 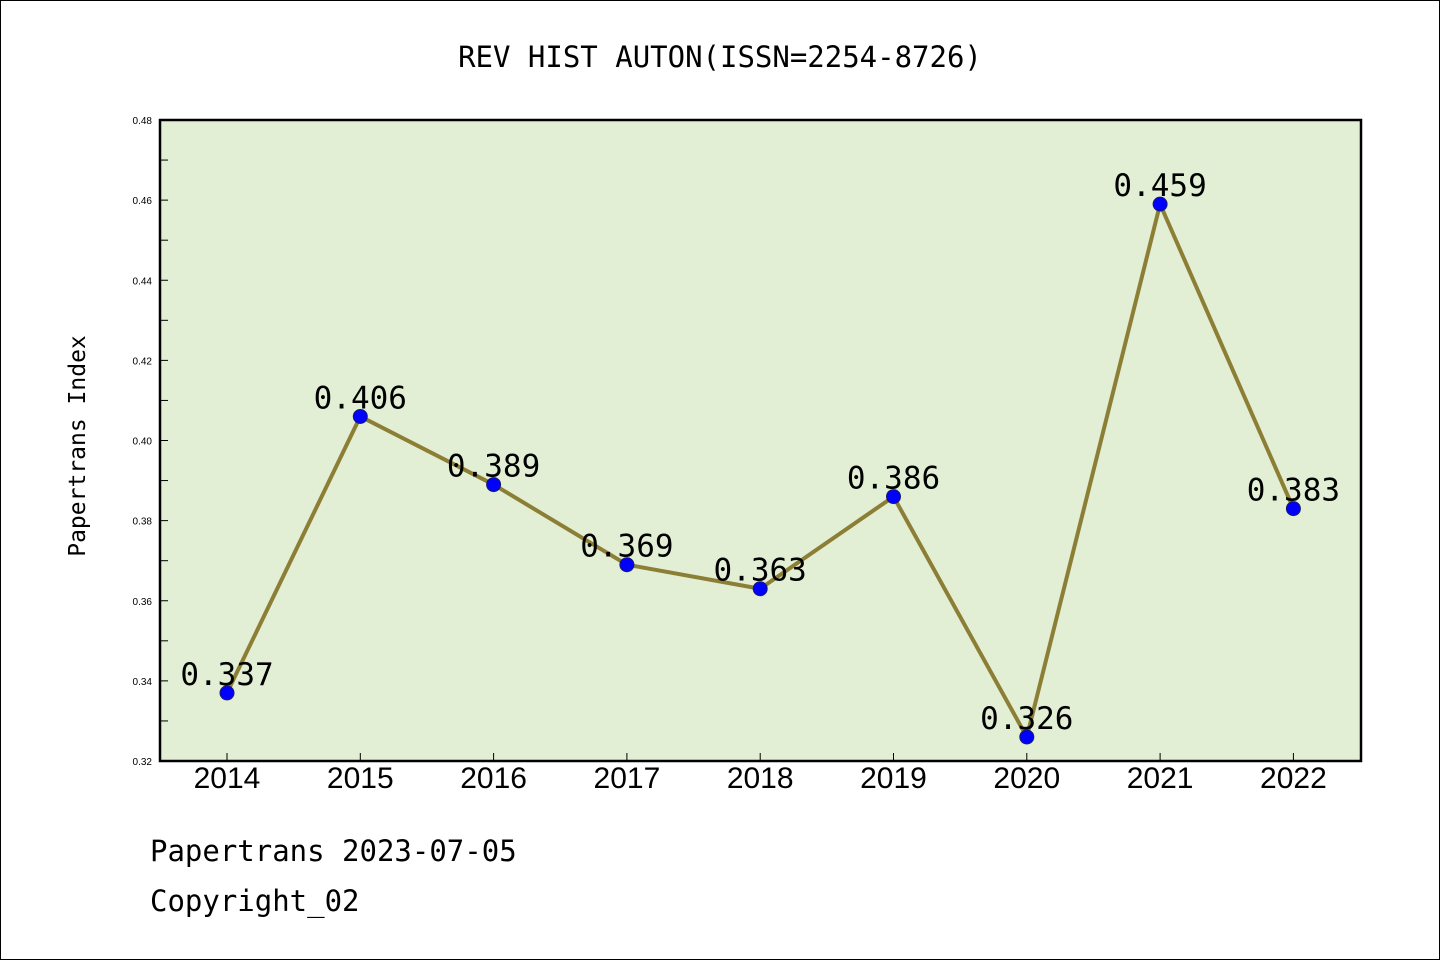 What do you see at coordinates (143, 281) in the screenshot?
I see `y-tick-label: 0.44` at bounding box center [143, 281].